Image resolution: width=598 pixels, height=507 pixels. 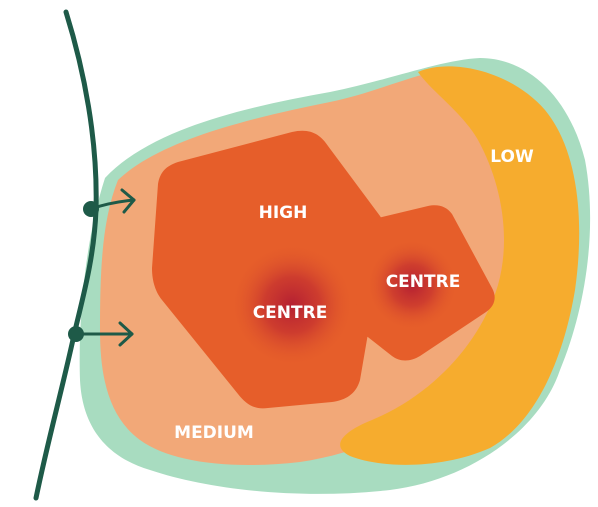 I want to click on centre-core-secondary, so click(x=412, y=285).